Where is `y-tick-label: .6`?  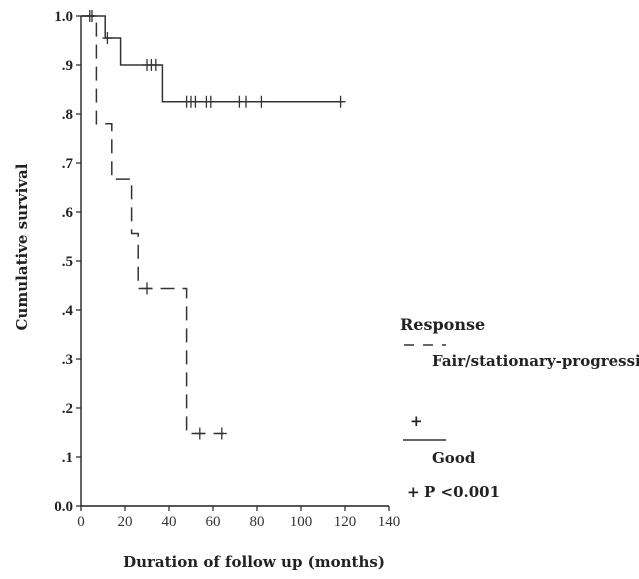
y-tick-label: .6 is located at coordinates (68, 213).